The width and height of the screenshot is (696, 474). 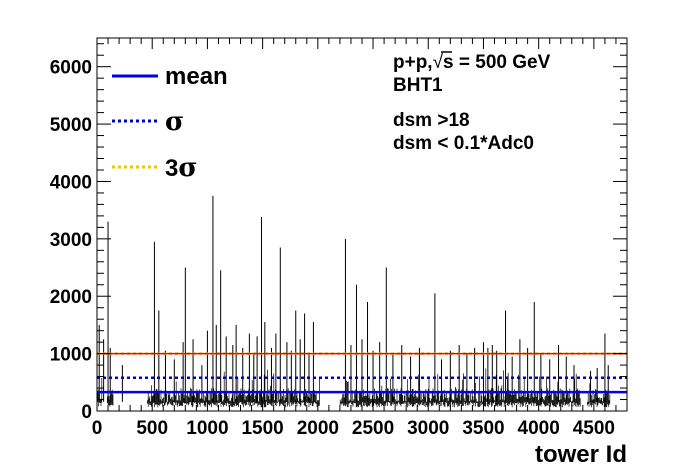 I want to click on y-tick-labels: 0 1000 2000 3000 4000 5000 6000, so click(x=71, y=240).